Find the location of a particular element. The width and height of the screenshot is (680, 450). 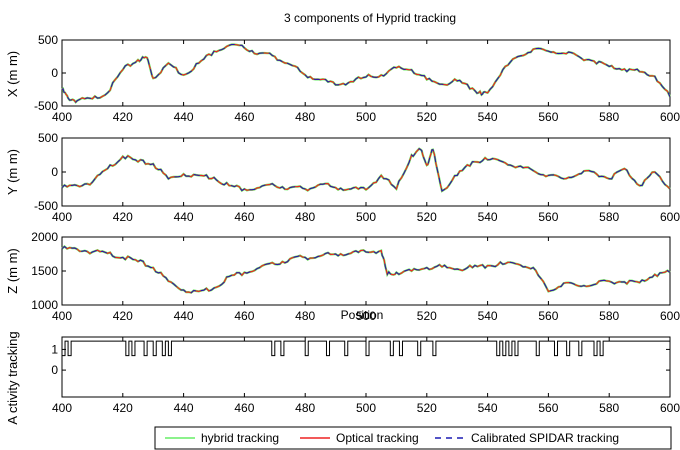

legend-box is located at coordinates (413, 438).